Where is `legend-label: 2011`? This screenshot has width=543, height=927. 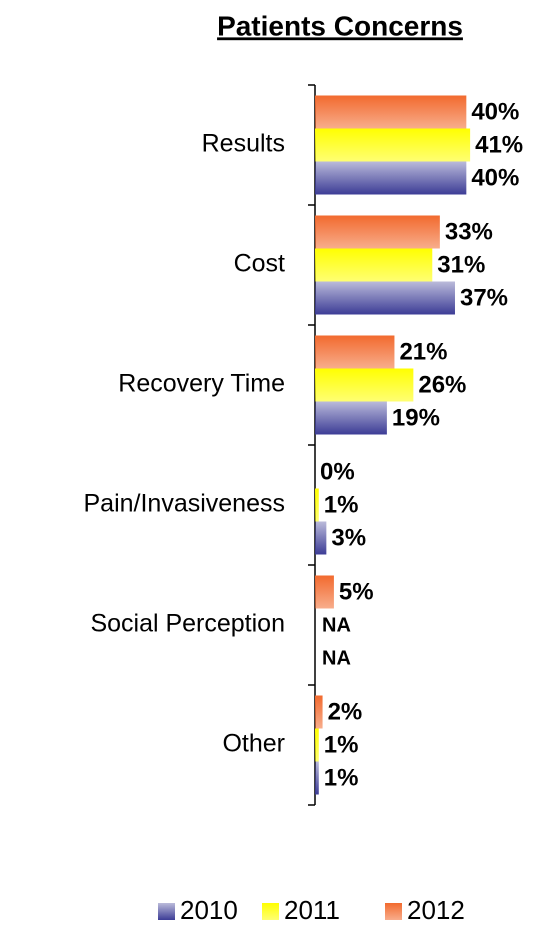 legend-label: 2011 is located at coordinates (312, 910).